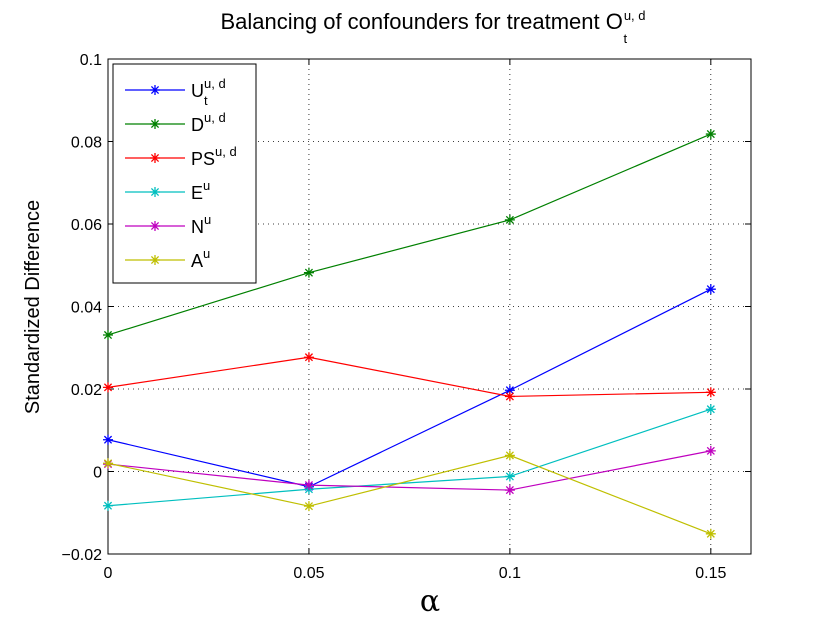 Image resolution: width=830 pixels, height=625 pixels. I want to click on legend-label: Du, d, so click(208, 122).